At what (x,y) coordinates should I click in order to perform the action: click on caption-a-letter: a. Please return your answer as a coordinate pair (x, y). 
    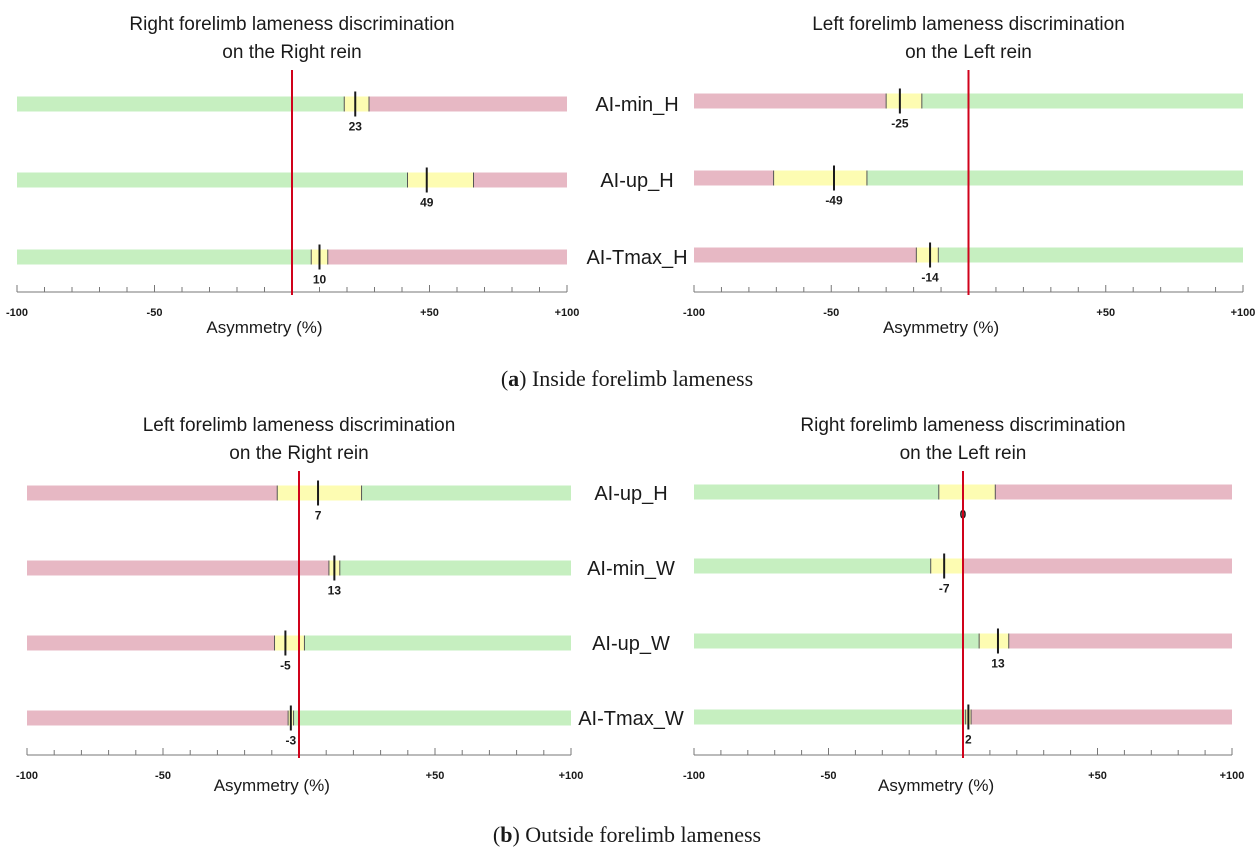
    Looking at the image, I should click on (513, 378).